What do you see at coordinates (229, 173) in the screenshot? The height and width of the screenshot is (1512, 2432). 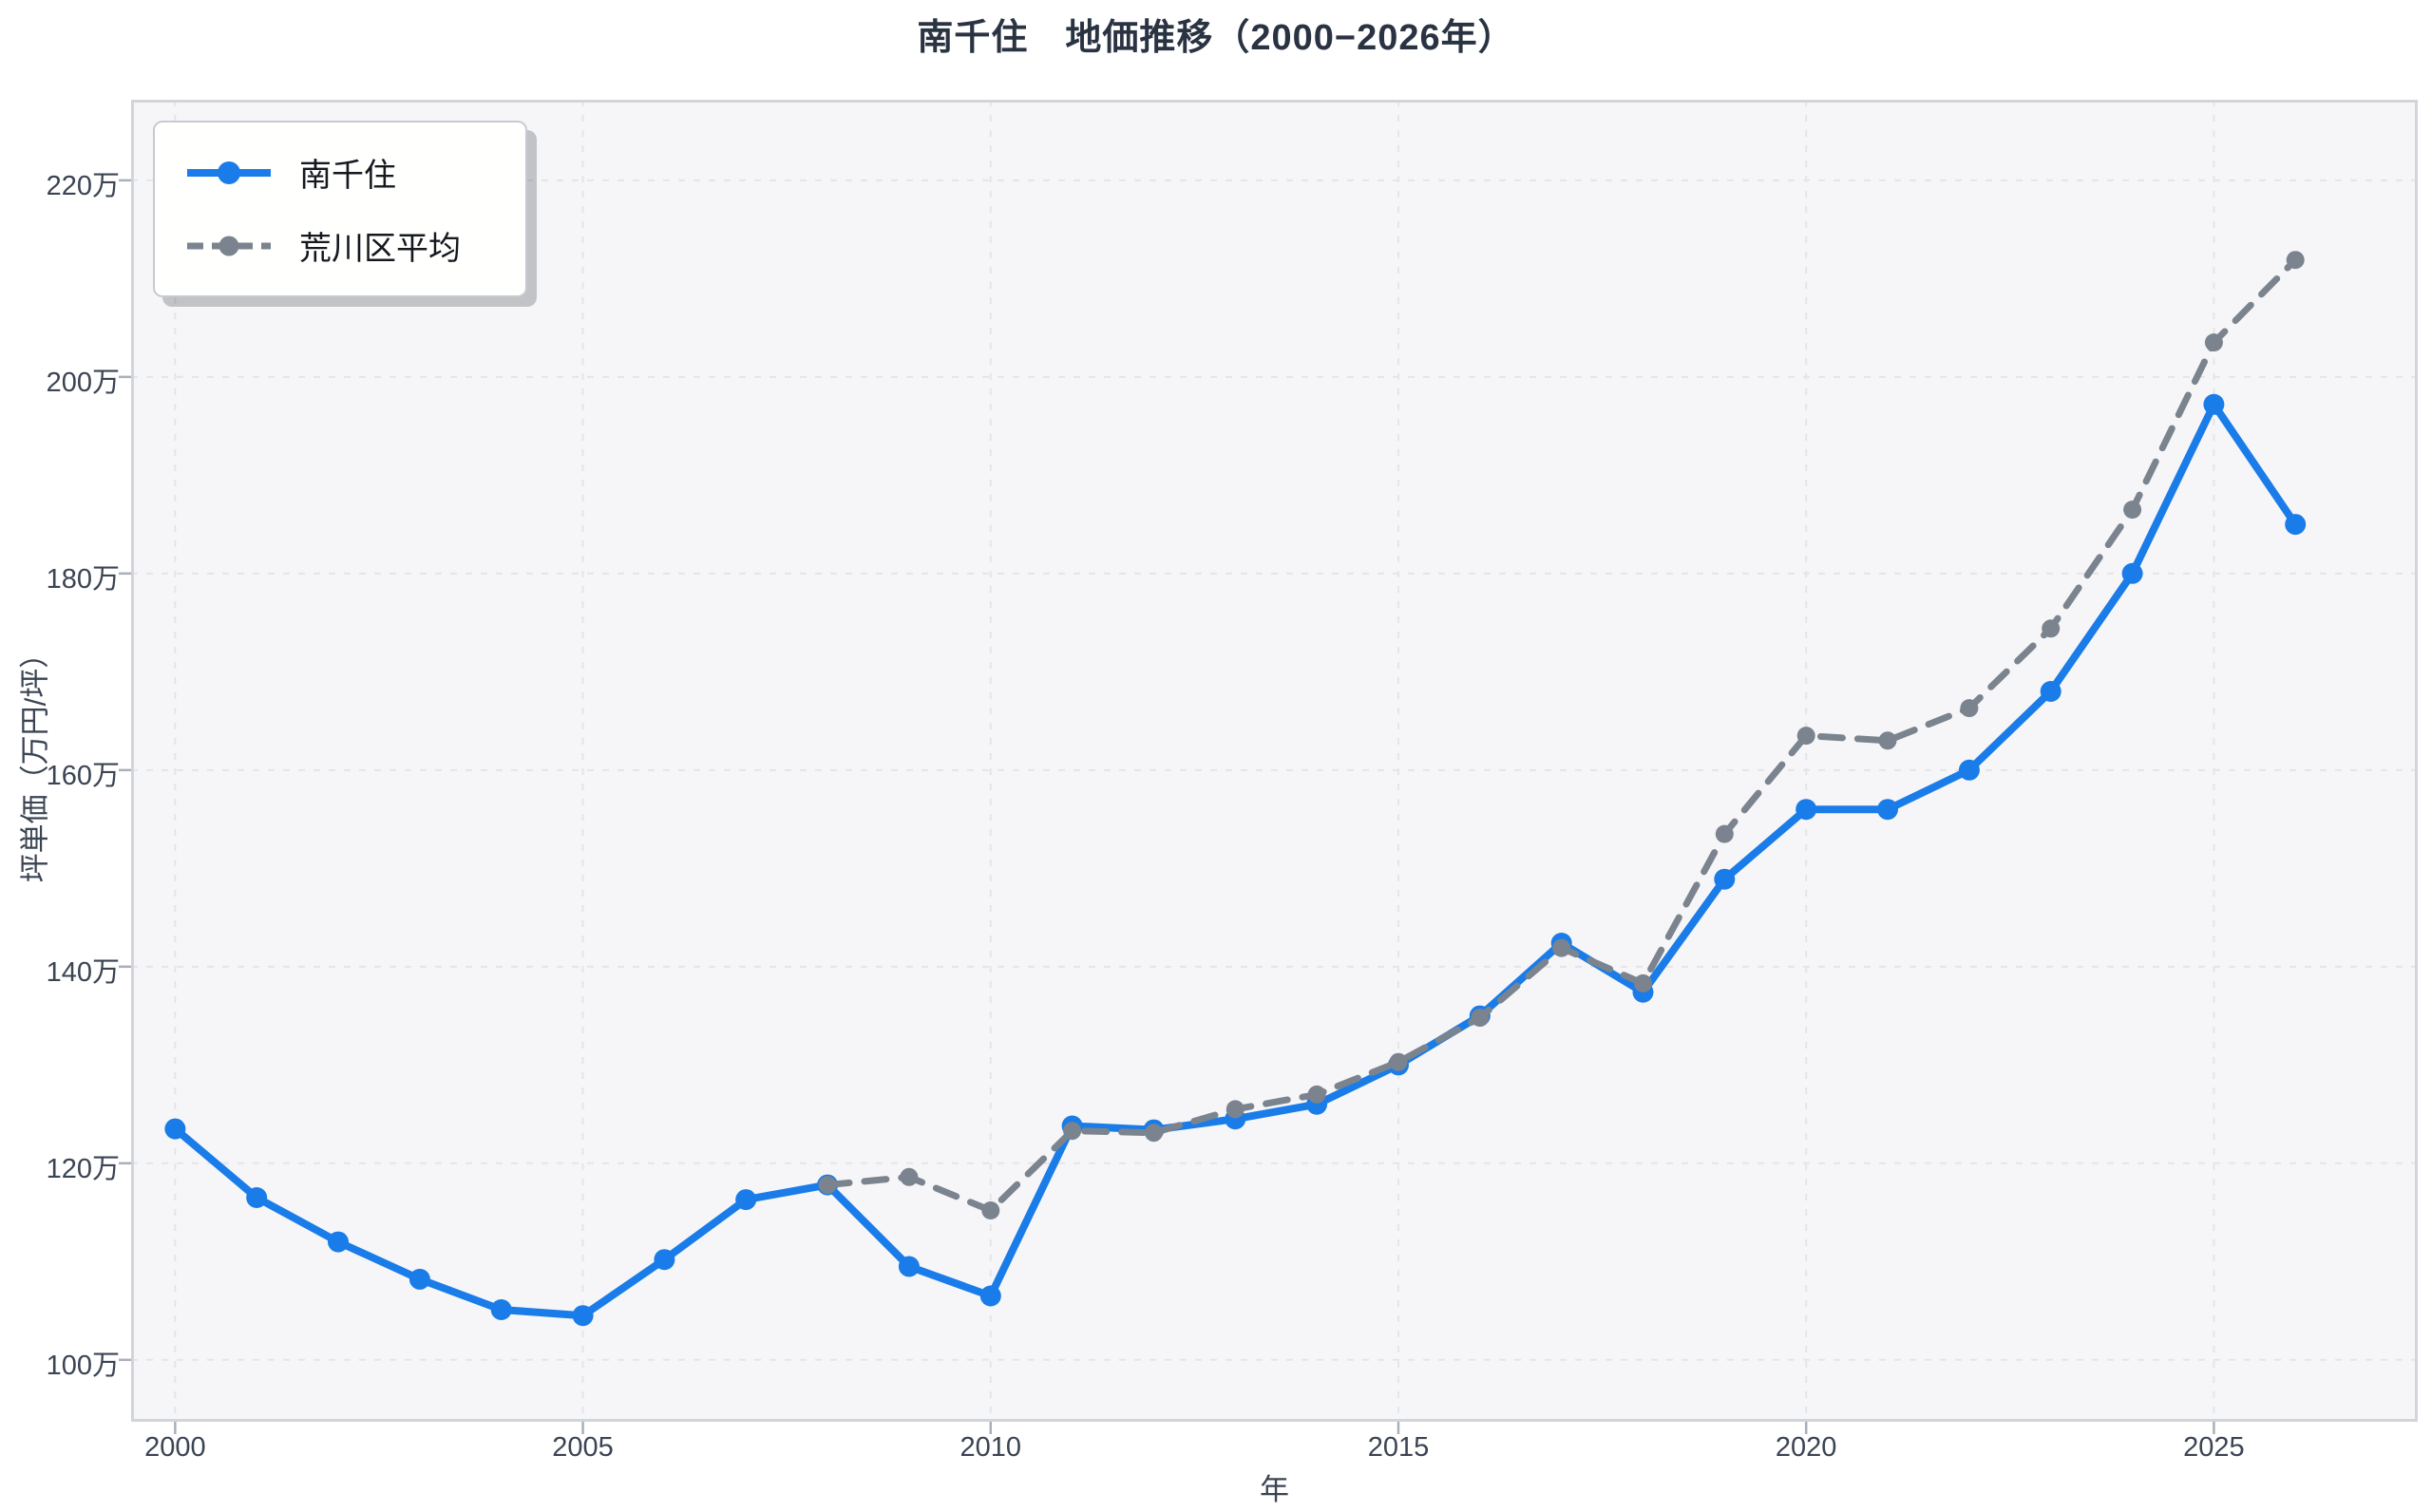 I see `solid-line-marker-icon` at bounding box center [229, 173].